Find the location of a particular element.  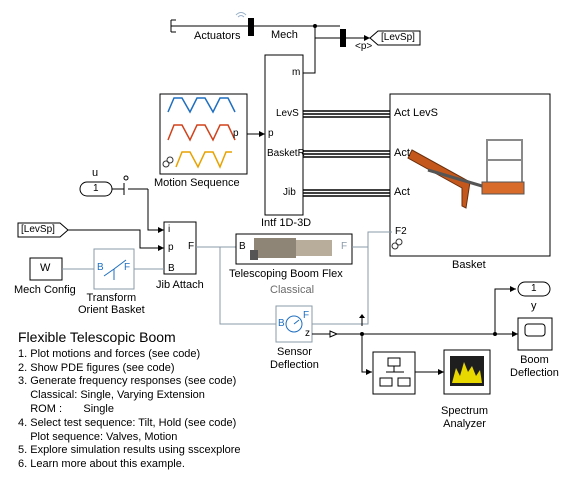

basket-block is located at coordinates (470, 175).